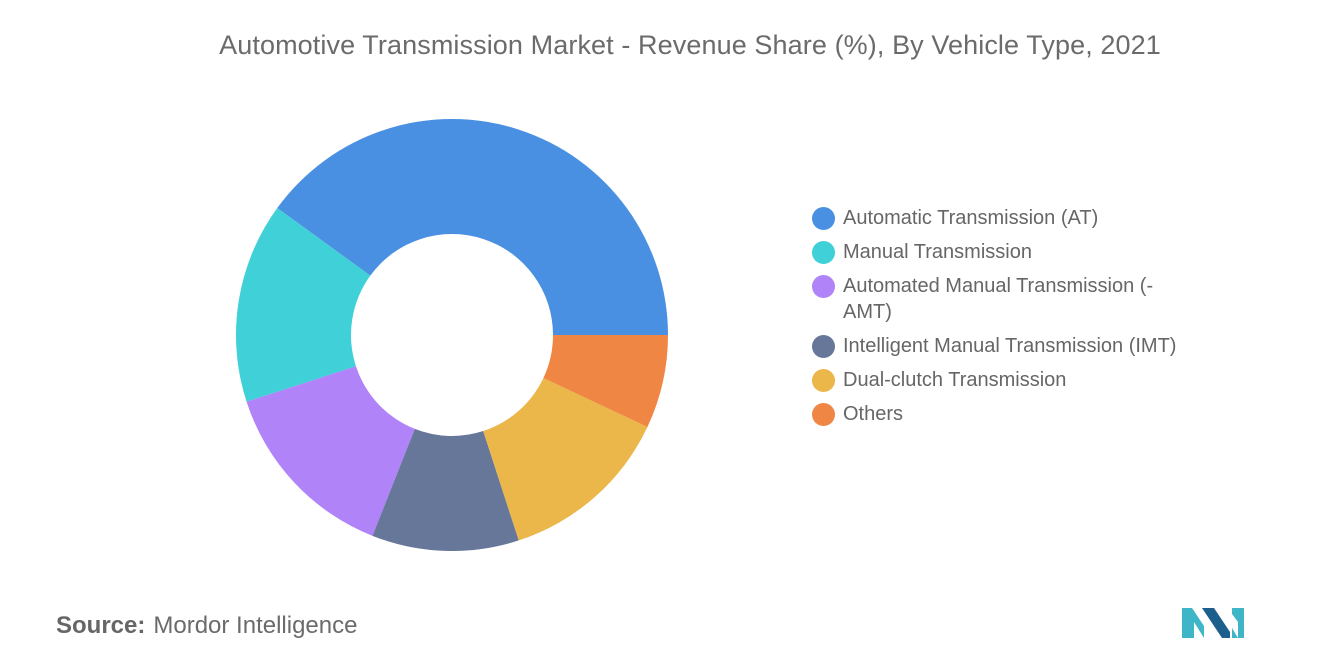 This screenshot has height=665, width=1320. I want to click on source-note: Source: Mordor Intelligence, so click(206, 626).